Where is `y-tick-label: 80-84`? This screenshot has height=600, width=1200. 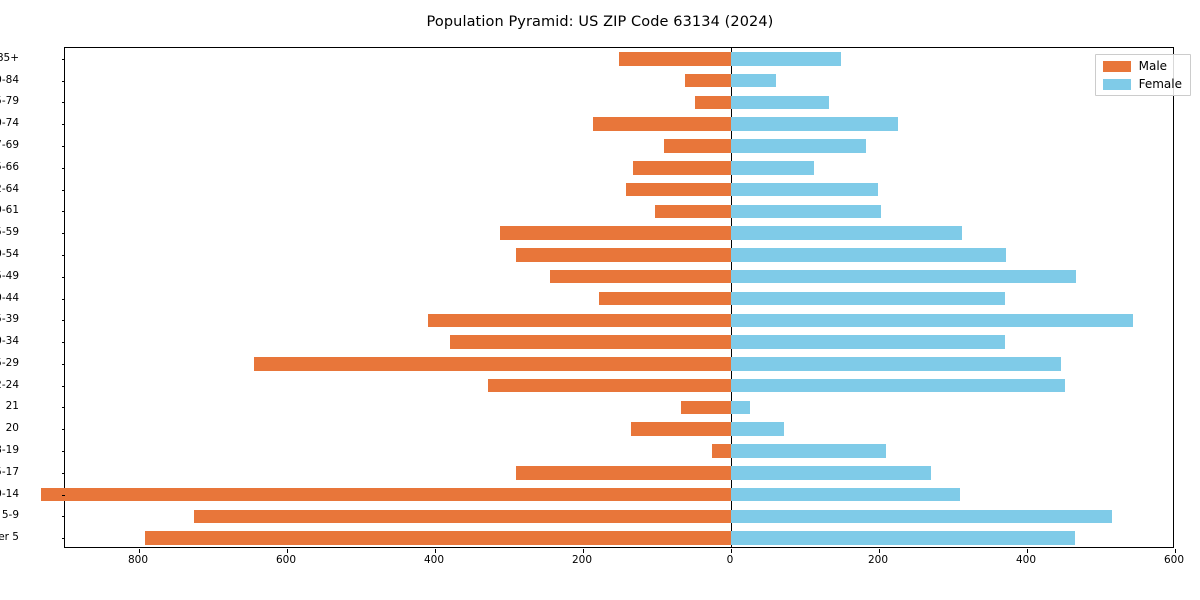 y-tick-label: 80-84 is located at coordinates (9, 79).